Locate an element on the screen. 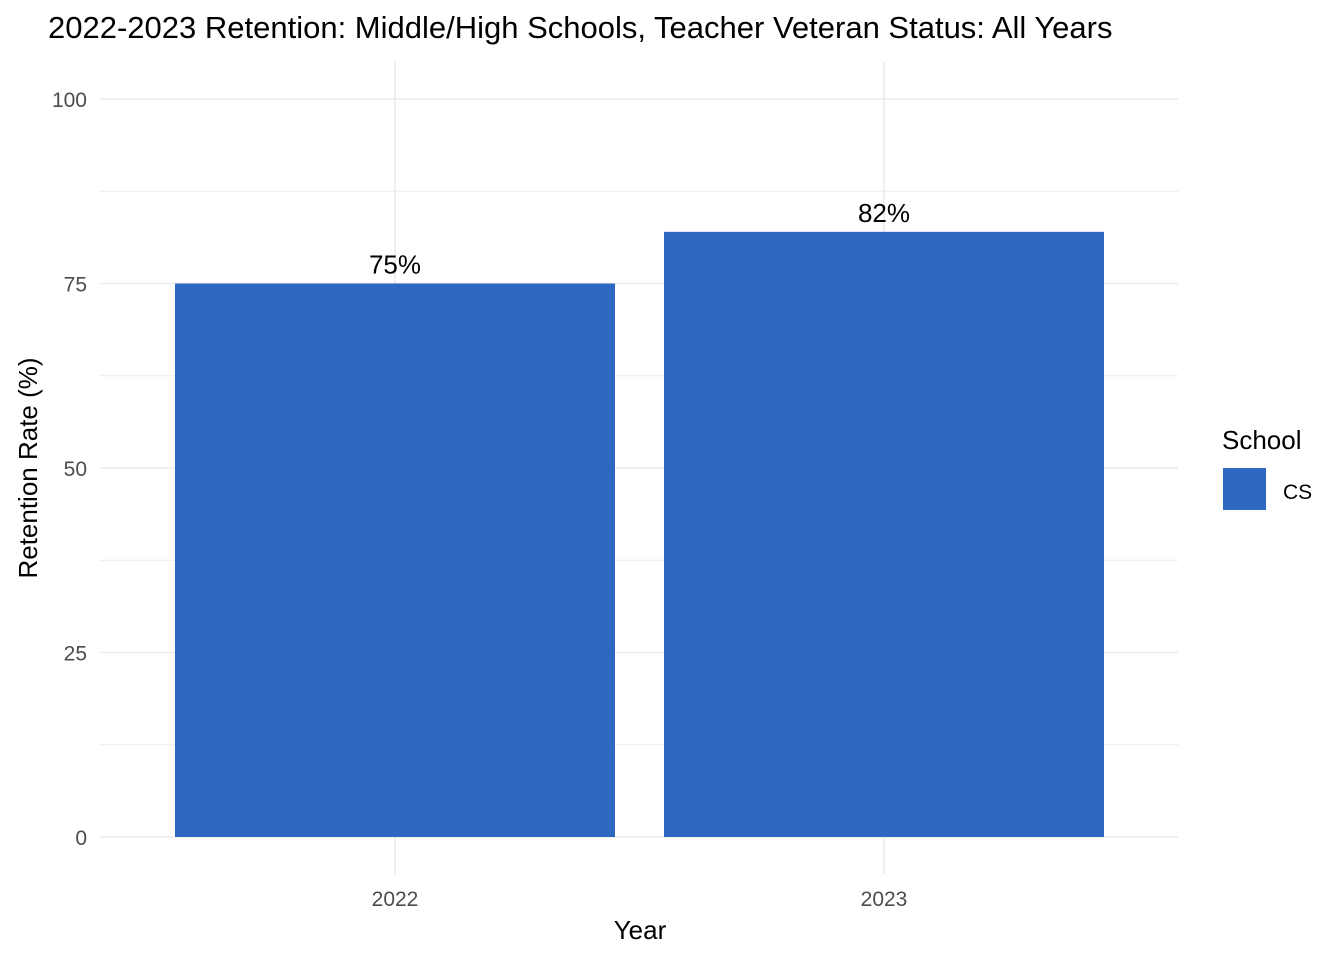 The image size is (1344, 960). y-axis-title: Retention Rate (%) is located at coordinates (28, 467).